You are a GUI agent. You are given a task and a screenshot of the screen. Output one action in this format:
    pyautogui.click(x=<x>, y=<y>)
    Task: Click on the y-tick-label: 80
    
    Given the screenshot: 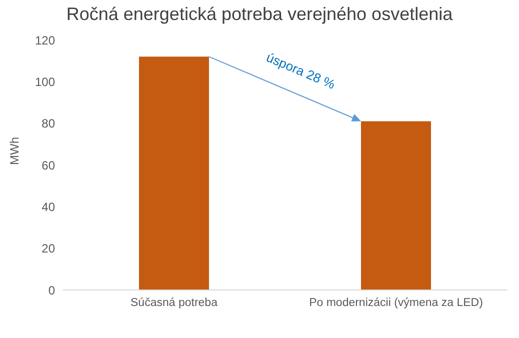 What is the action you would take?
    pyautogui.click(x=49, y=123)
    